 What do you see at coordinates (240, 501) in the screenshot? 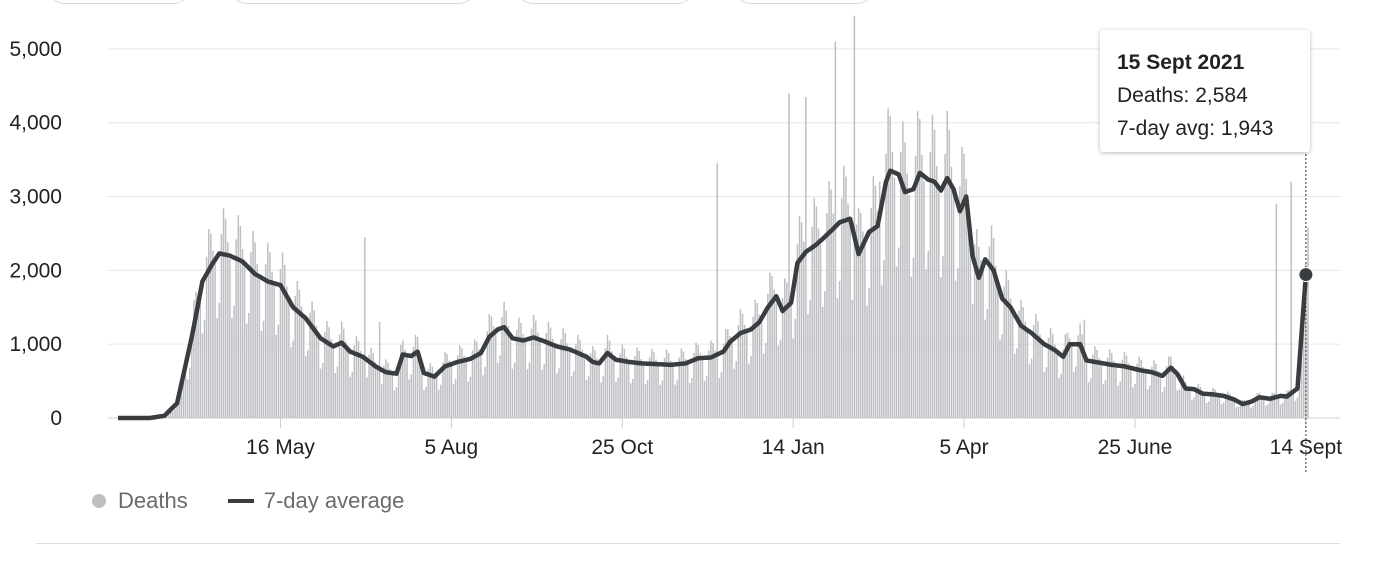
I see `legend-line-icon` at bounding box center [240, 501].